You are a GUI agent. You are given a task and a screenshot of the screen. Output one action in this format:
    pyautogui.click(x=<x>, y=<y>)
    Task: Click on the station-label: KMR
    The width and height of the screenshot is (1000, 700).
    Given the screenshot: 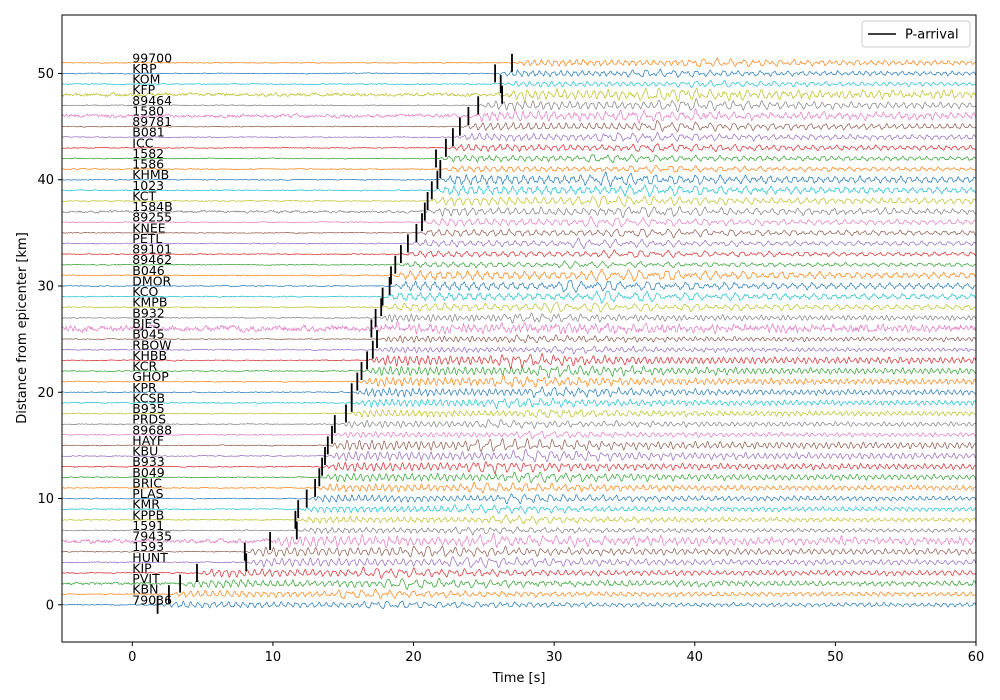 What is the action you would take?
    pyautogui.click(x=146, y=504)
    